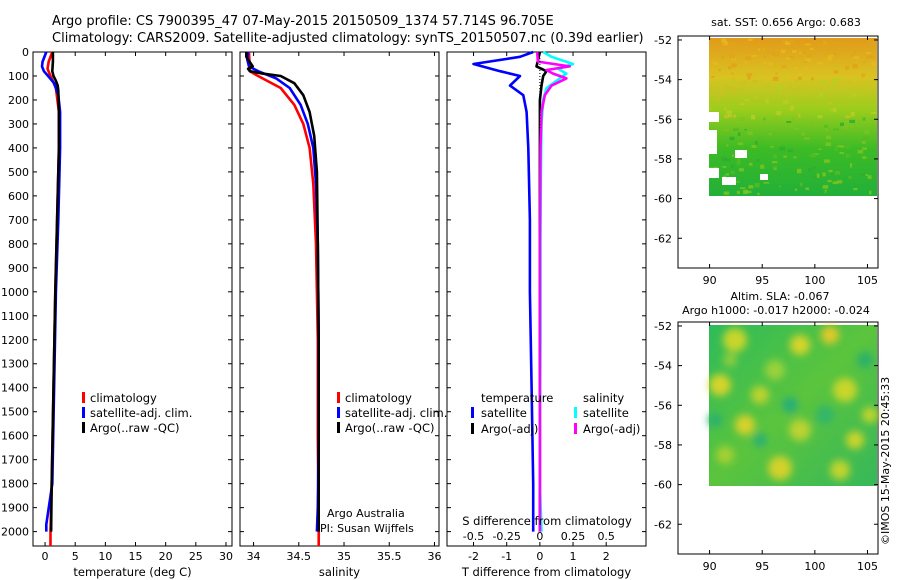  Describe the element at coordinates (338, 397) in the screenshot. I see `salinity-legend-swatch` at that location.